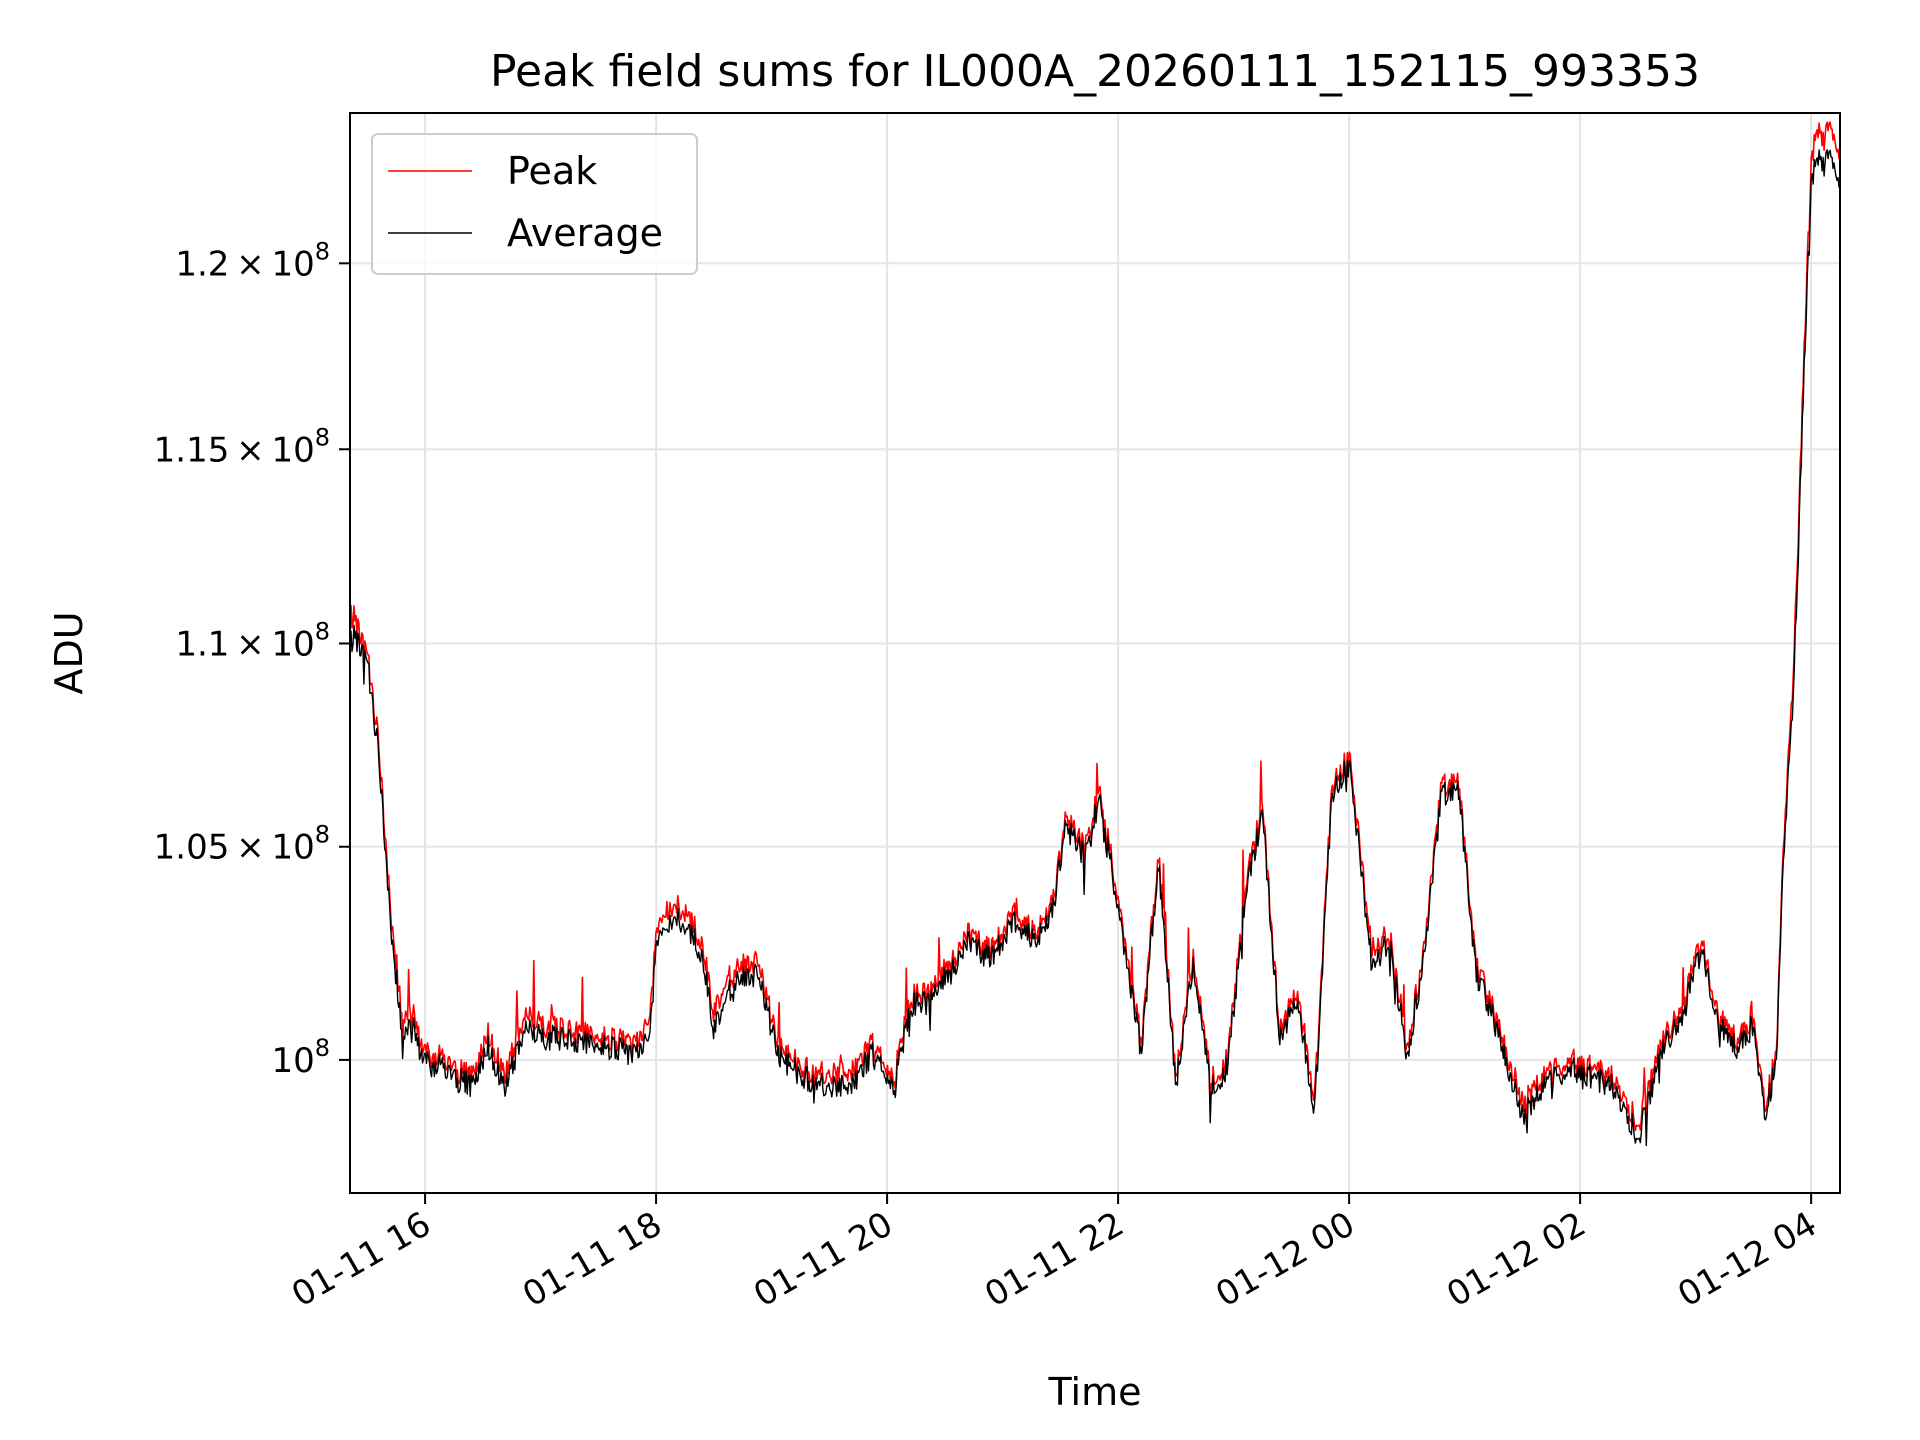  What do you see at coordinates (300, 1057) in the screenshot?
I see `y-tick-label: 108` at bounding box center [300, 1057].